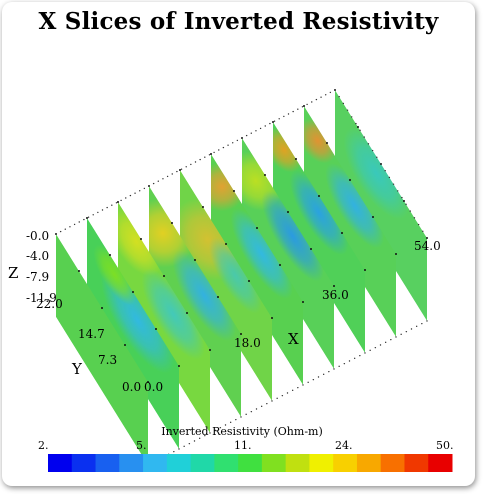 This screenshot has height=494, width=483. What do you see at coordinates (293, 339) in the screenshot?
I see `x-axis-label: X` at bounding box center [293, 339].